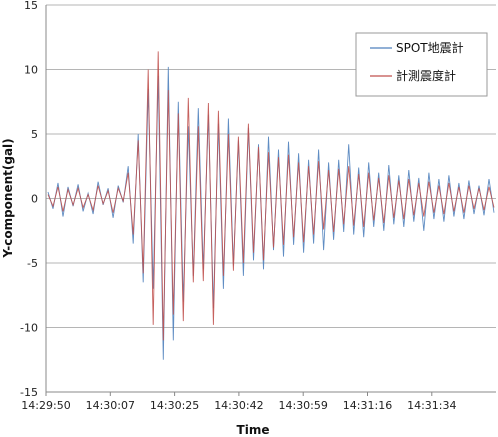 Image resolution: width=498 pixels, height=437 pixels. What do you see at coordinates (302, 405) in the screenshot?
I see `x-tick-label: 14:30:59` at bounding box center [302, 405].